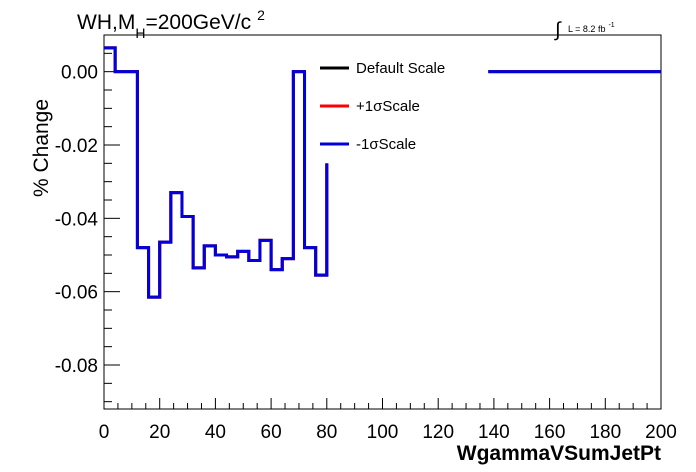 This screenshot has height=472, width=696. Describe the element at coordinates (586, 29) in the screenshot. I see `lumi-text: L = 8.2 fb` at that location.